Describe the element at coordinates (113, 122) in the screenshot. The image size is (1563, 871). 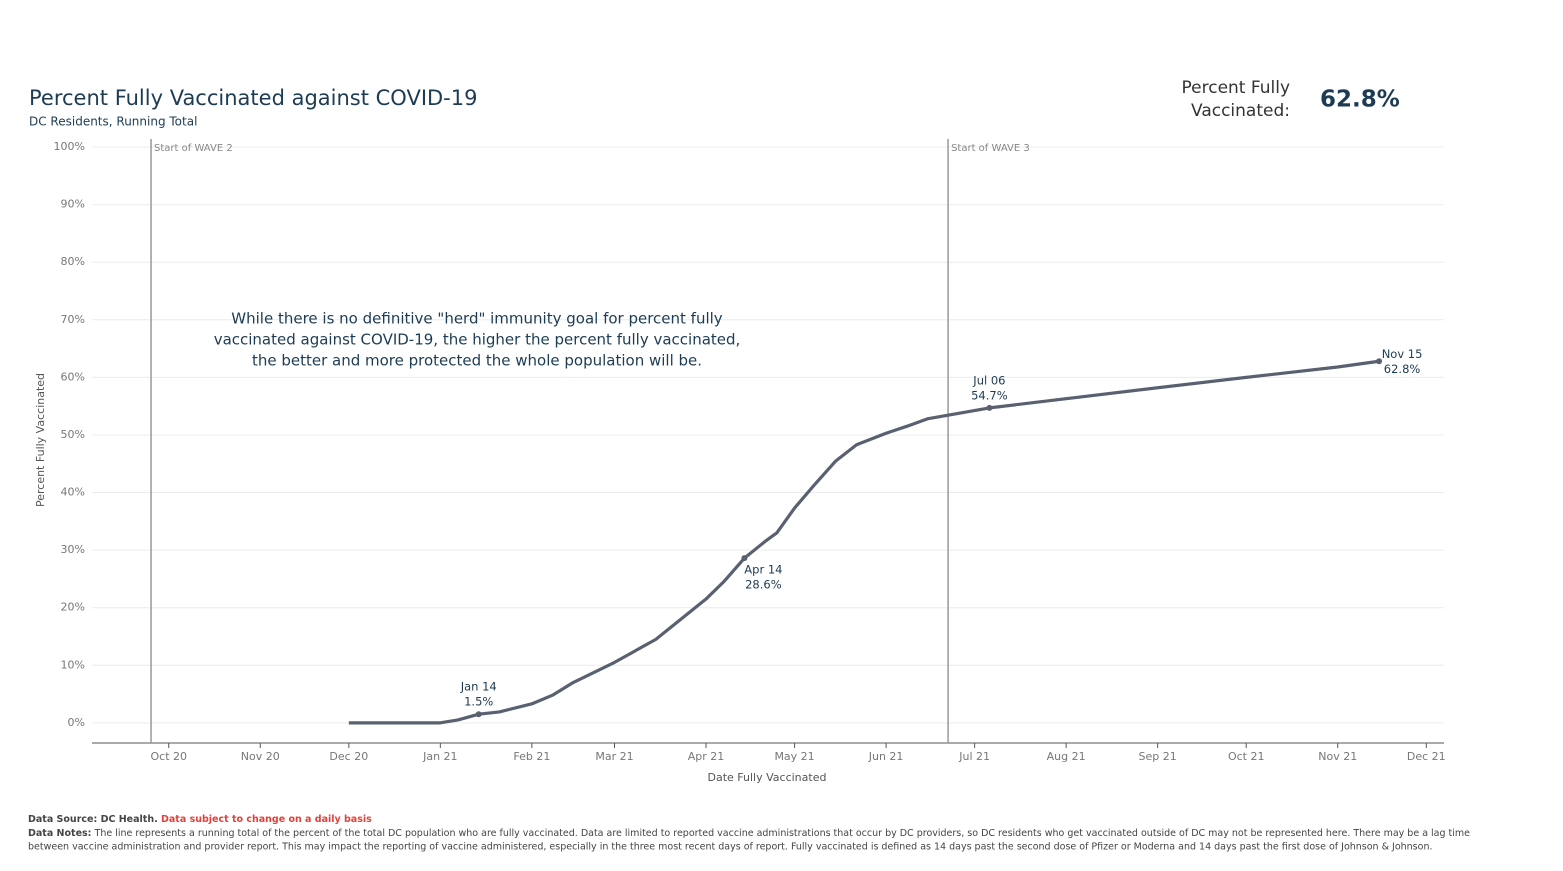
I see `chart-subtitle: DC Residents, Running Total` at that location.